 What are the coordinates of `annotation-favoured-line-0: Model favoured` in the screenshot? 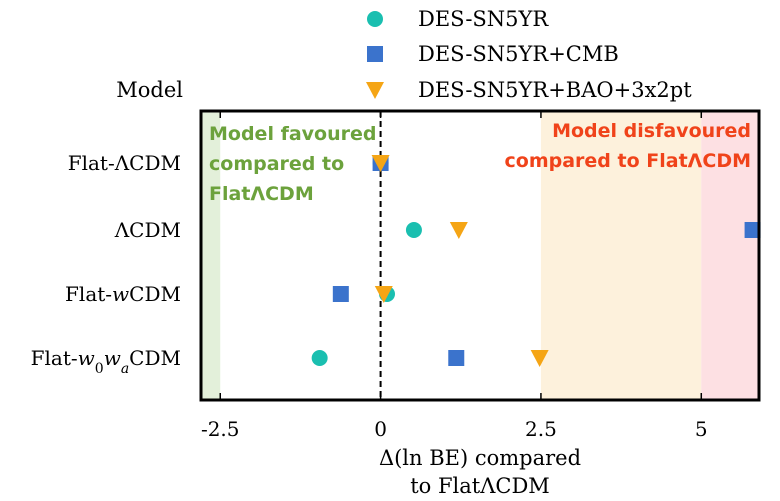 It's located at (292, 134).